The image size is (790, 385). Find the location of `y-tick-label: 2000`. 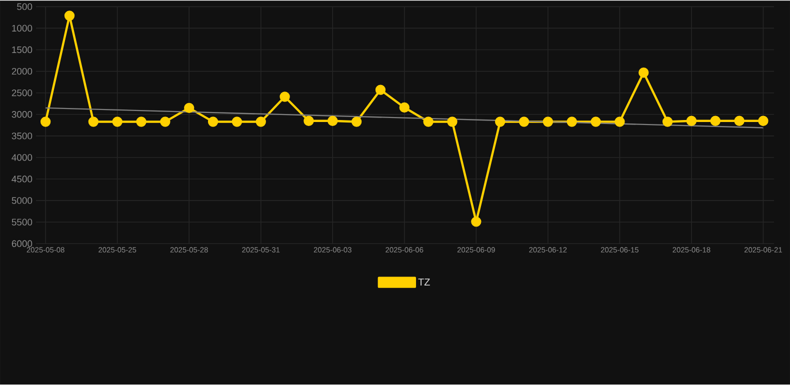

y-tick-label: 2000 is located at coordinates (22, 71).